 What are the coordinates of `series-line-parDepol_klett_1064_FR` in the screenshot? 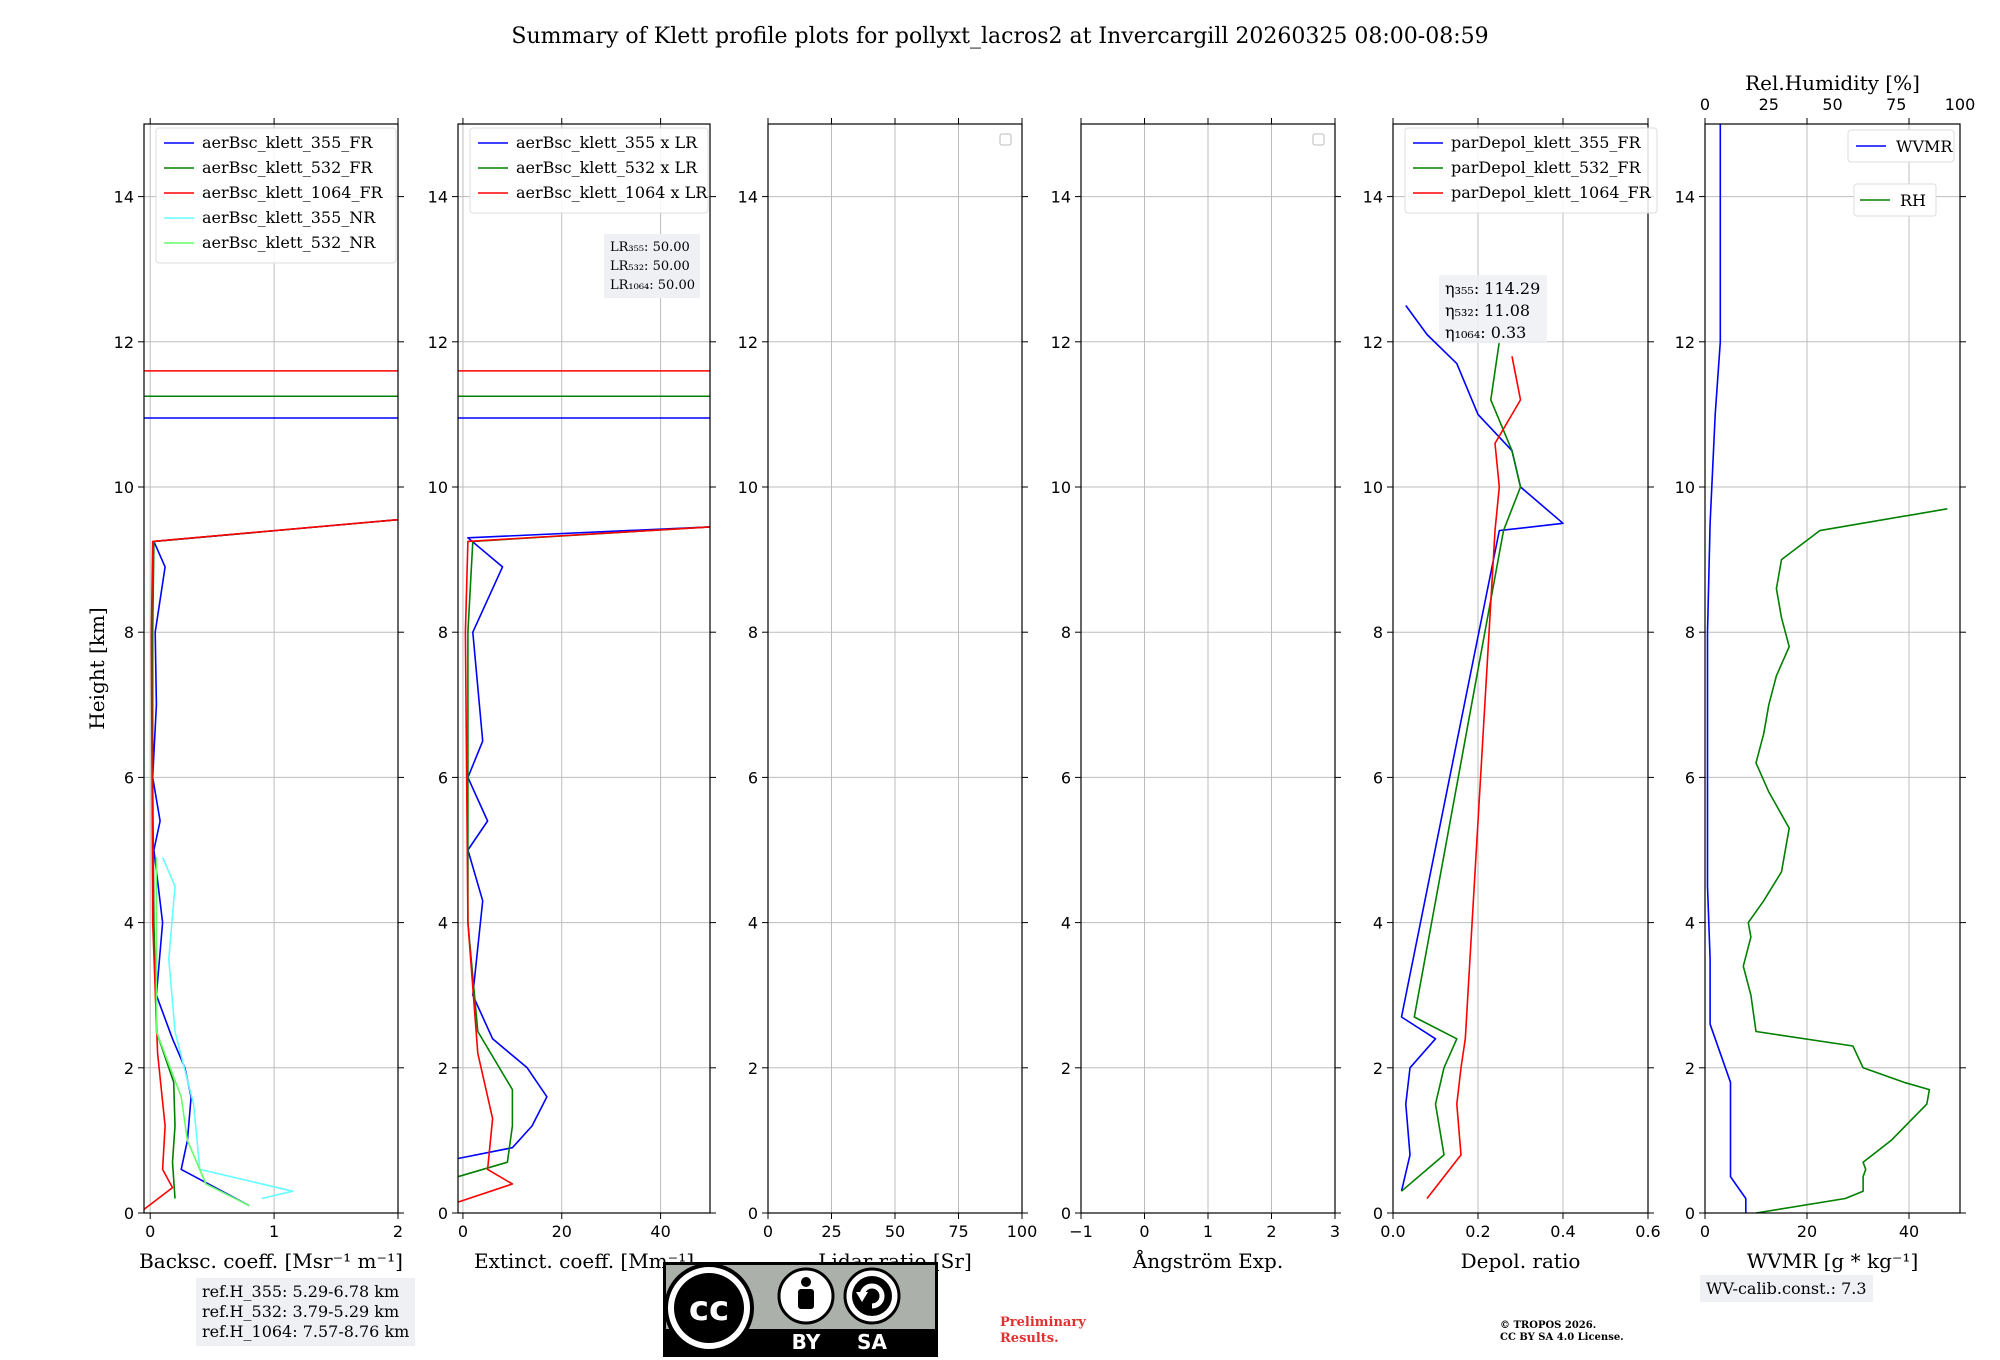 It's located at (1474, 777).